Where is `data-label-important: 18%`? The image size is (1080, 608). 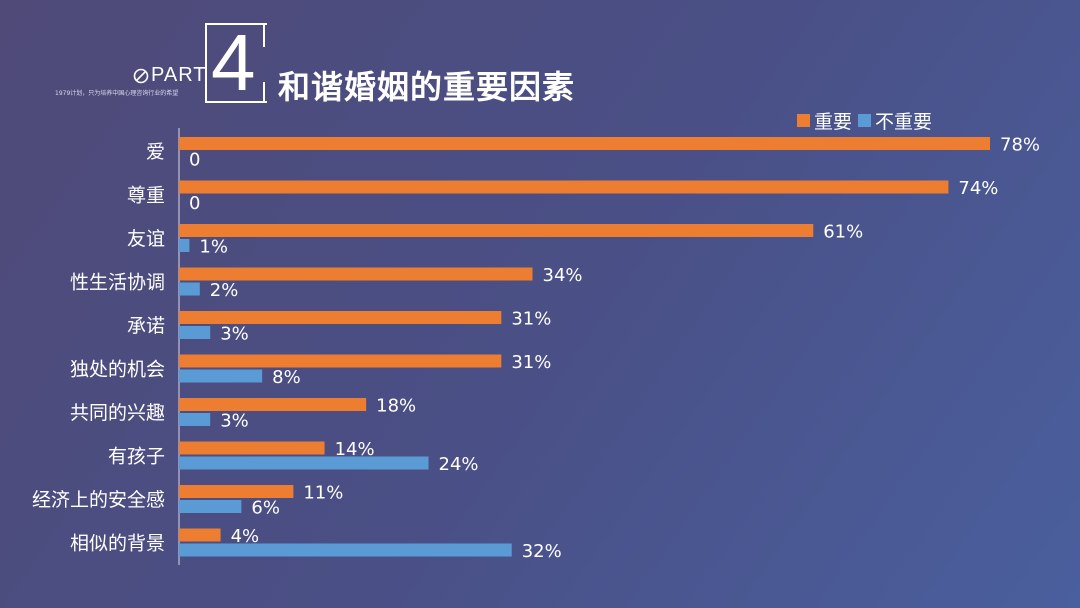
data-label-important: 18% is located at coordinates (396, 406).